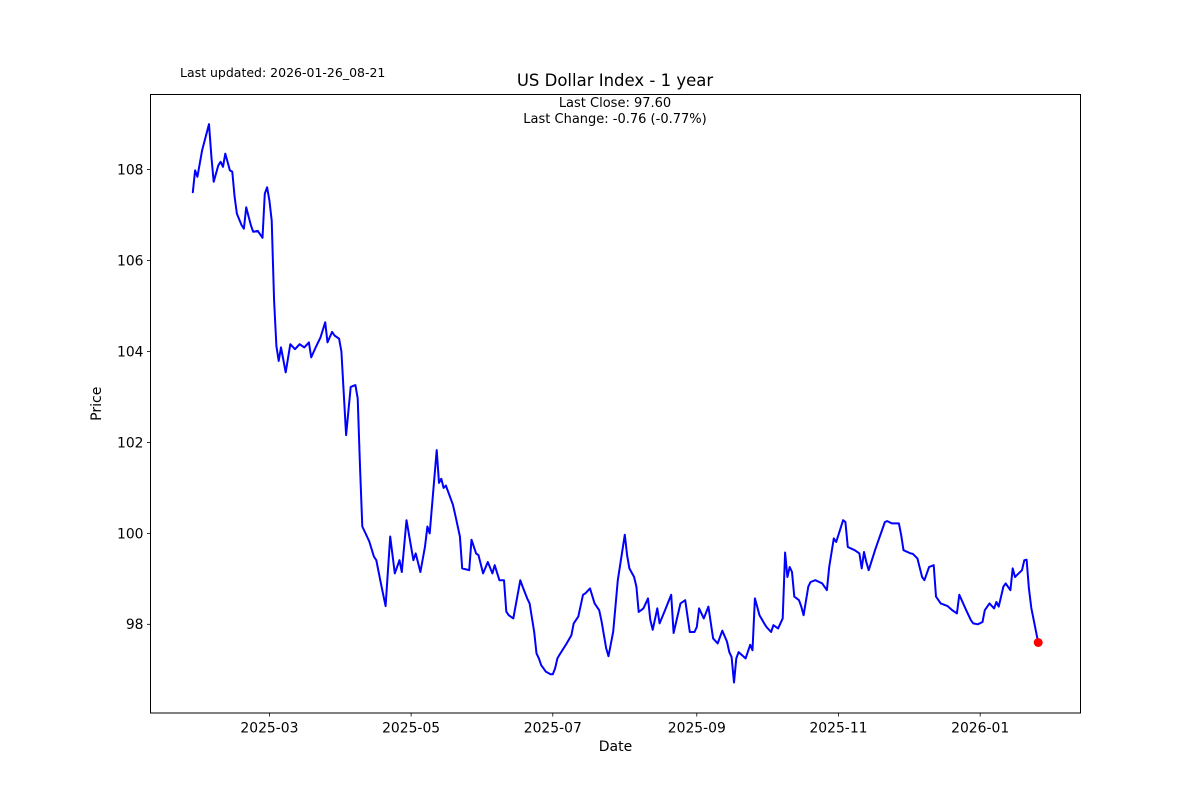 This screenshot has height=800, width=1200. Describe the element at coordinates (615, 103) in the screenshot. I see `subtitle-last-close: Last Close: 97.60` at that location.